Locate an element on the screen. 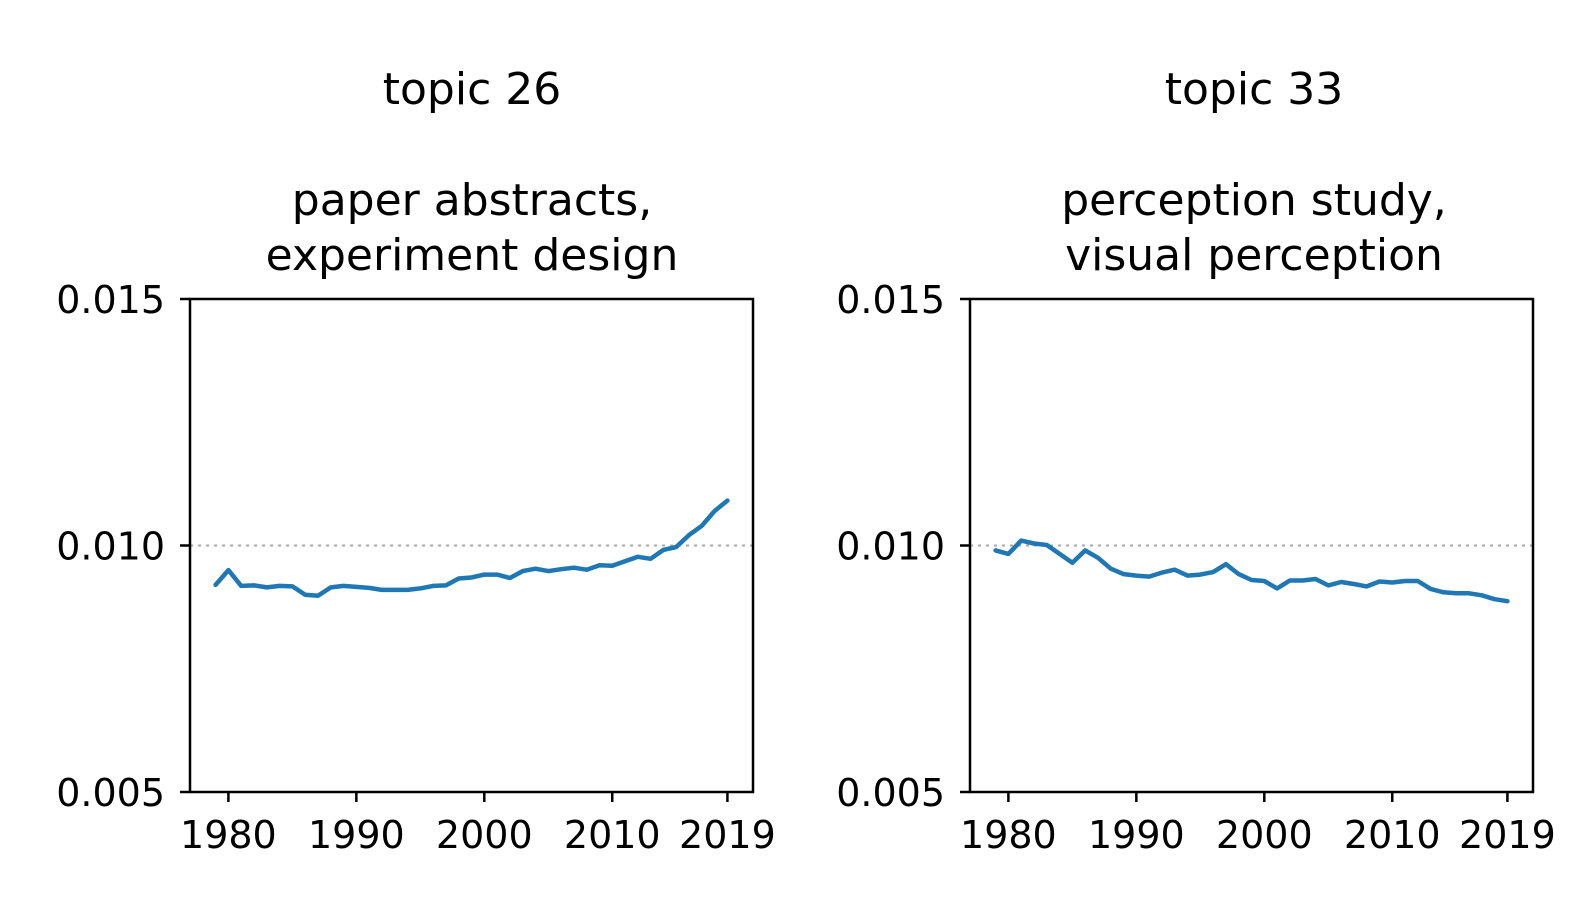 Image resolution: width=1590 pixels, height=900 pixels. chart-title-line-2: perception study, is located at coordinates (1254, 200).